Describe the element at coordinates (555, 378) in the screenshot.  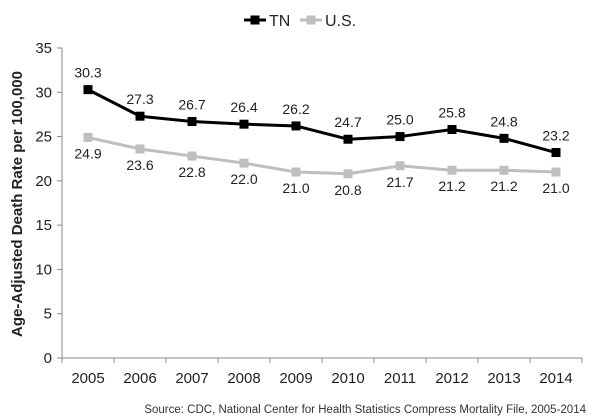
I see `x-tick-label: 2014` at that location.